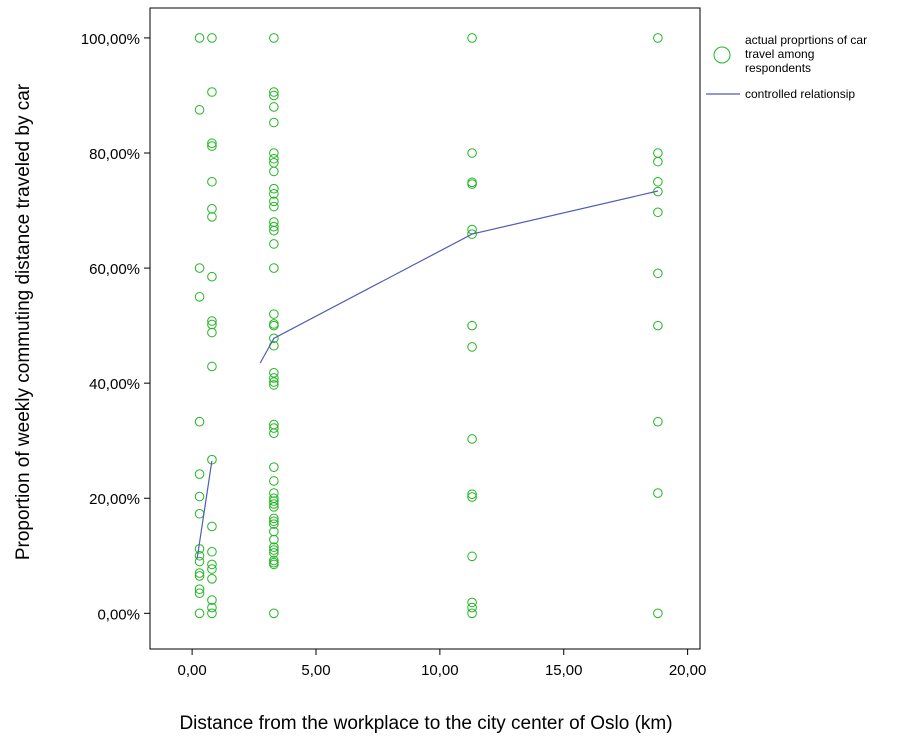 This screenshot has width=905, height=745. What do you see at coordinates (114, 154) in the screenshot?
I see `y-tick-label: 80,00%` at bounding box center [114, 154].